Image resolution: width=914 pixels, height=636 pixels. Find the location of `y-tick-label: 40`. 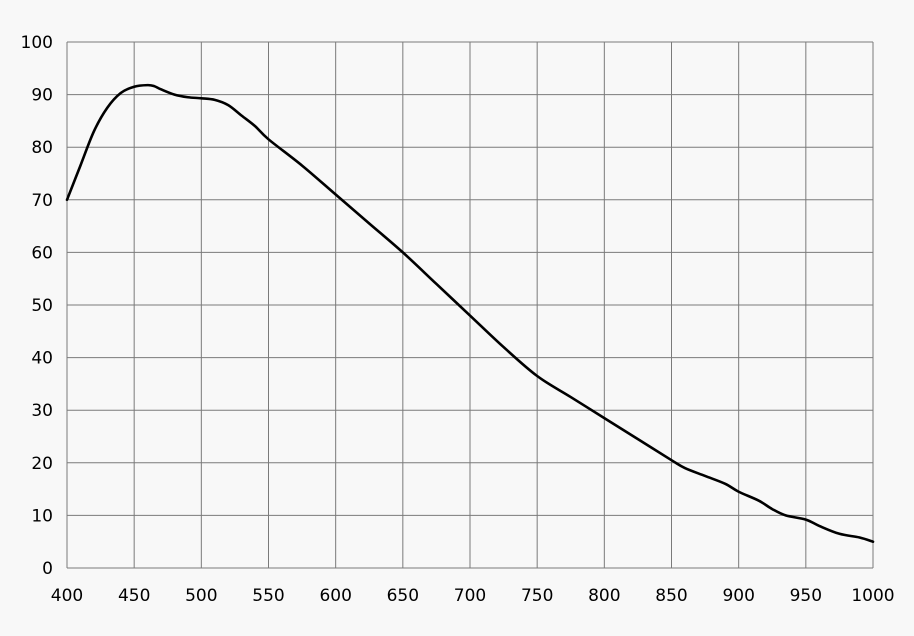

y-tick-label: 40 is located at coordinates (42, 359).